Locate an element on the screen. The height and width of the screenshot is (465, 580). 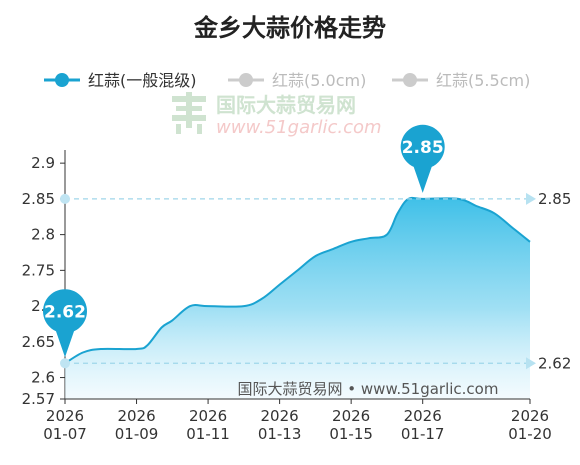
x-tick-date: 01-11 is located at coordinates (208, 434).